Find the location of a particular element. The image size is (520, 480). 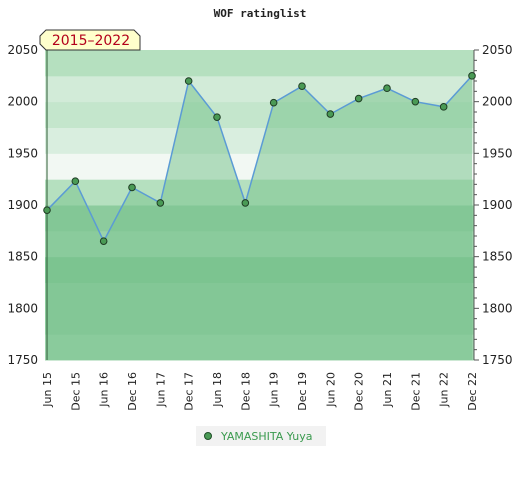

y-tick-label-right: 1950 is located at coordinates (497, 153).